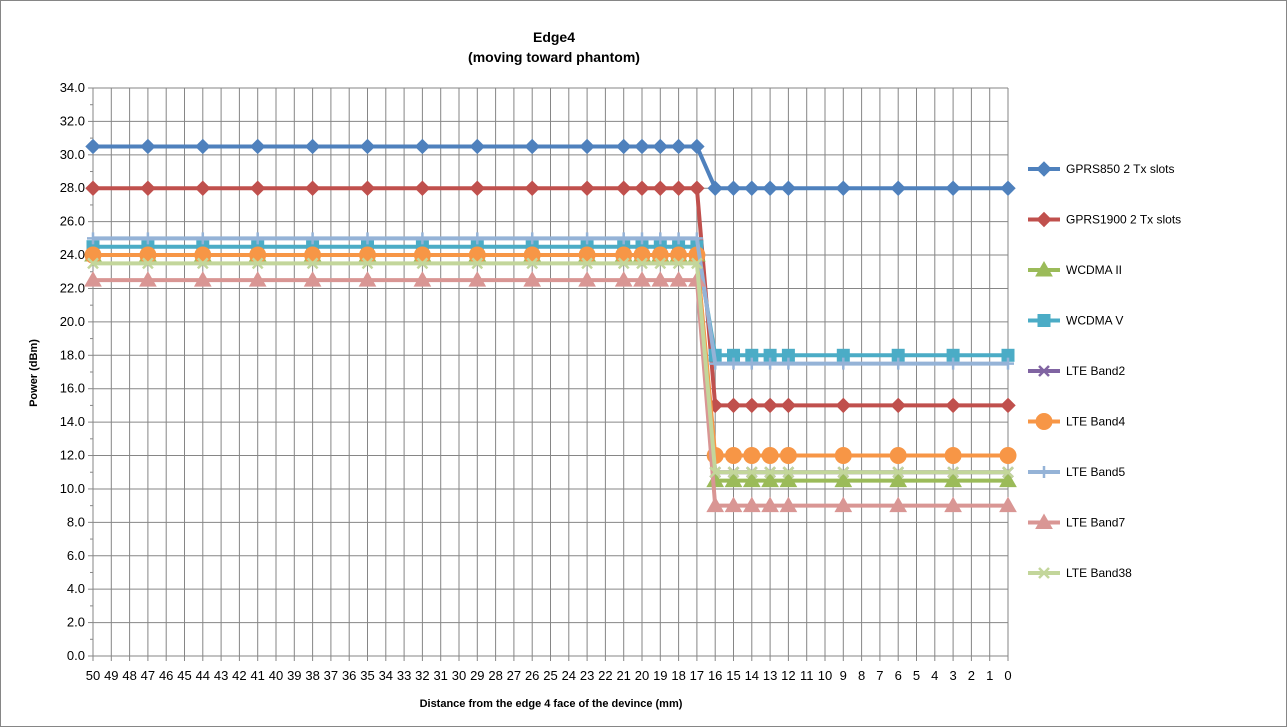 The image size is (1287, 727). I want to click on series-line, so click(550, 301).